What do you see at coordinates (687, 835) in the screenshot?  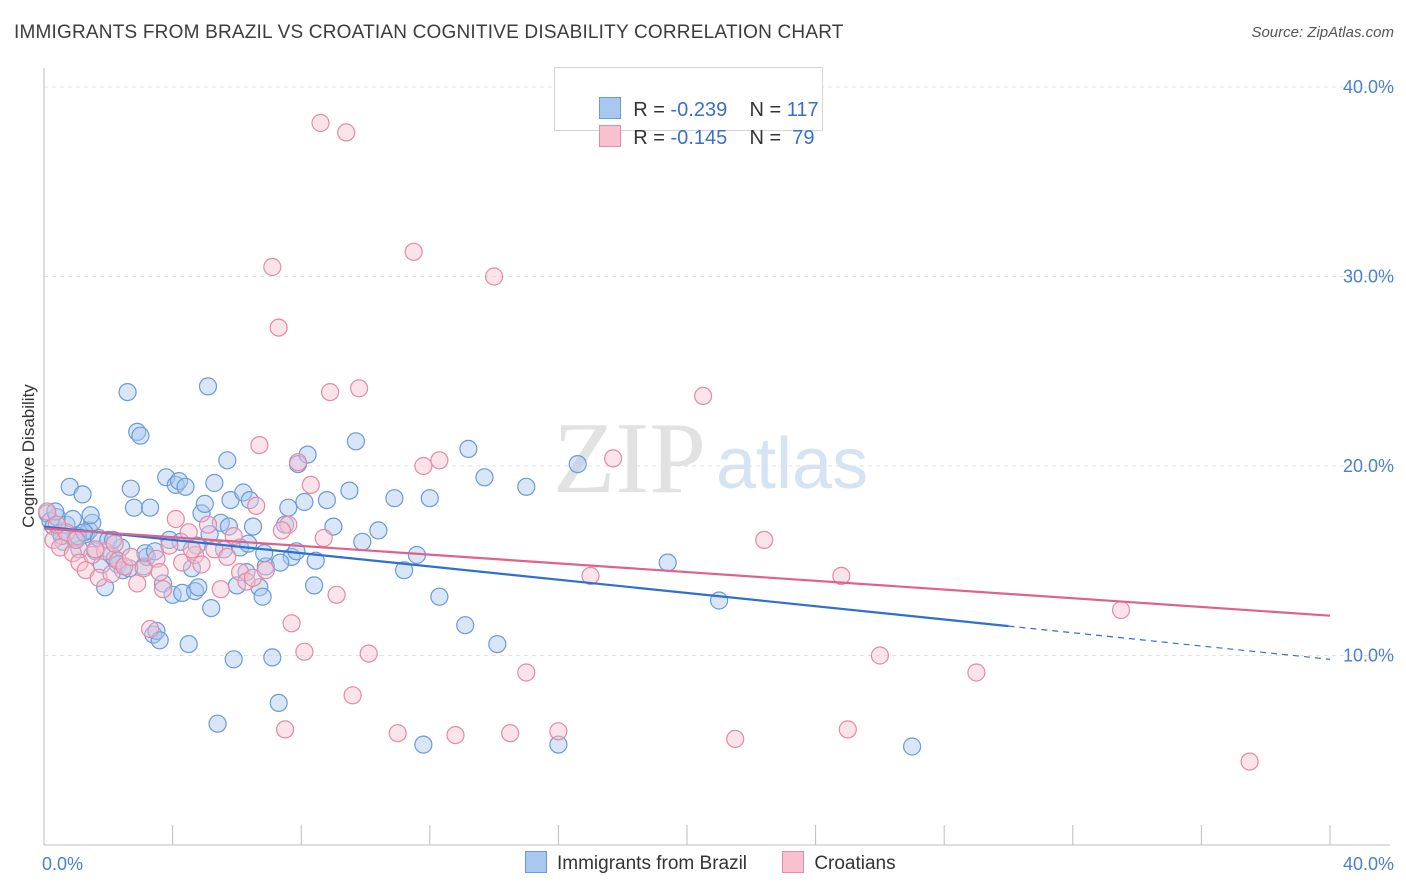 I see `x-ticks` at bounding box center [687, 835].